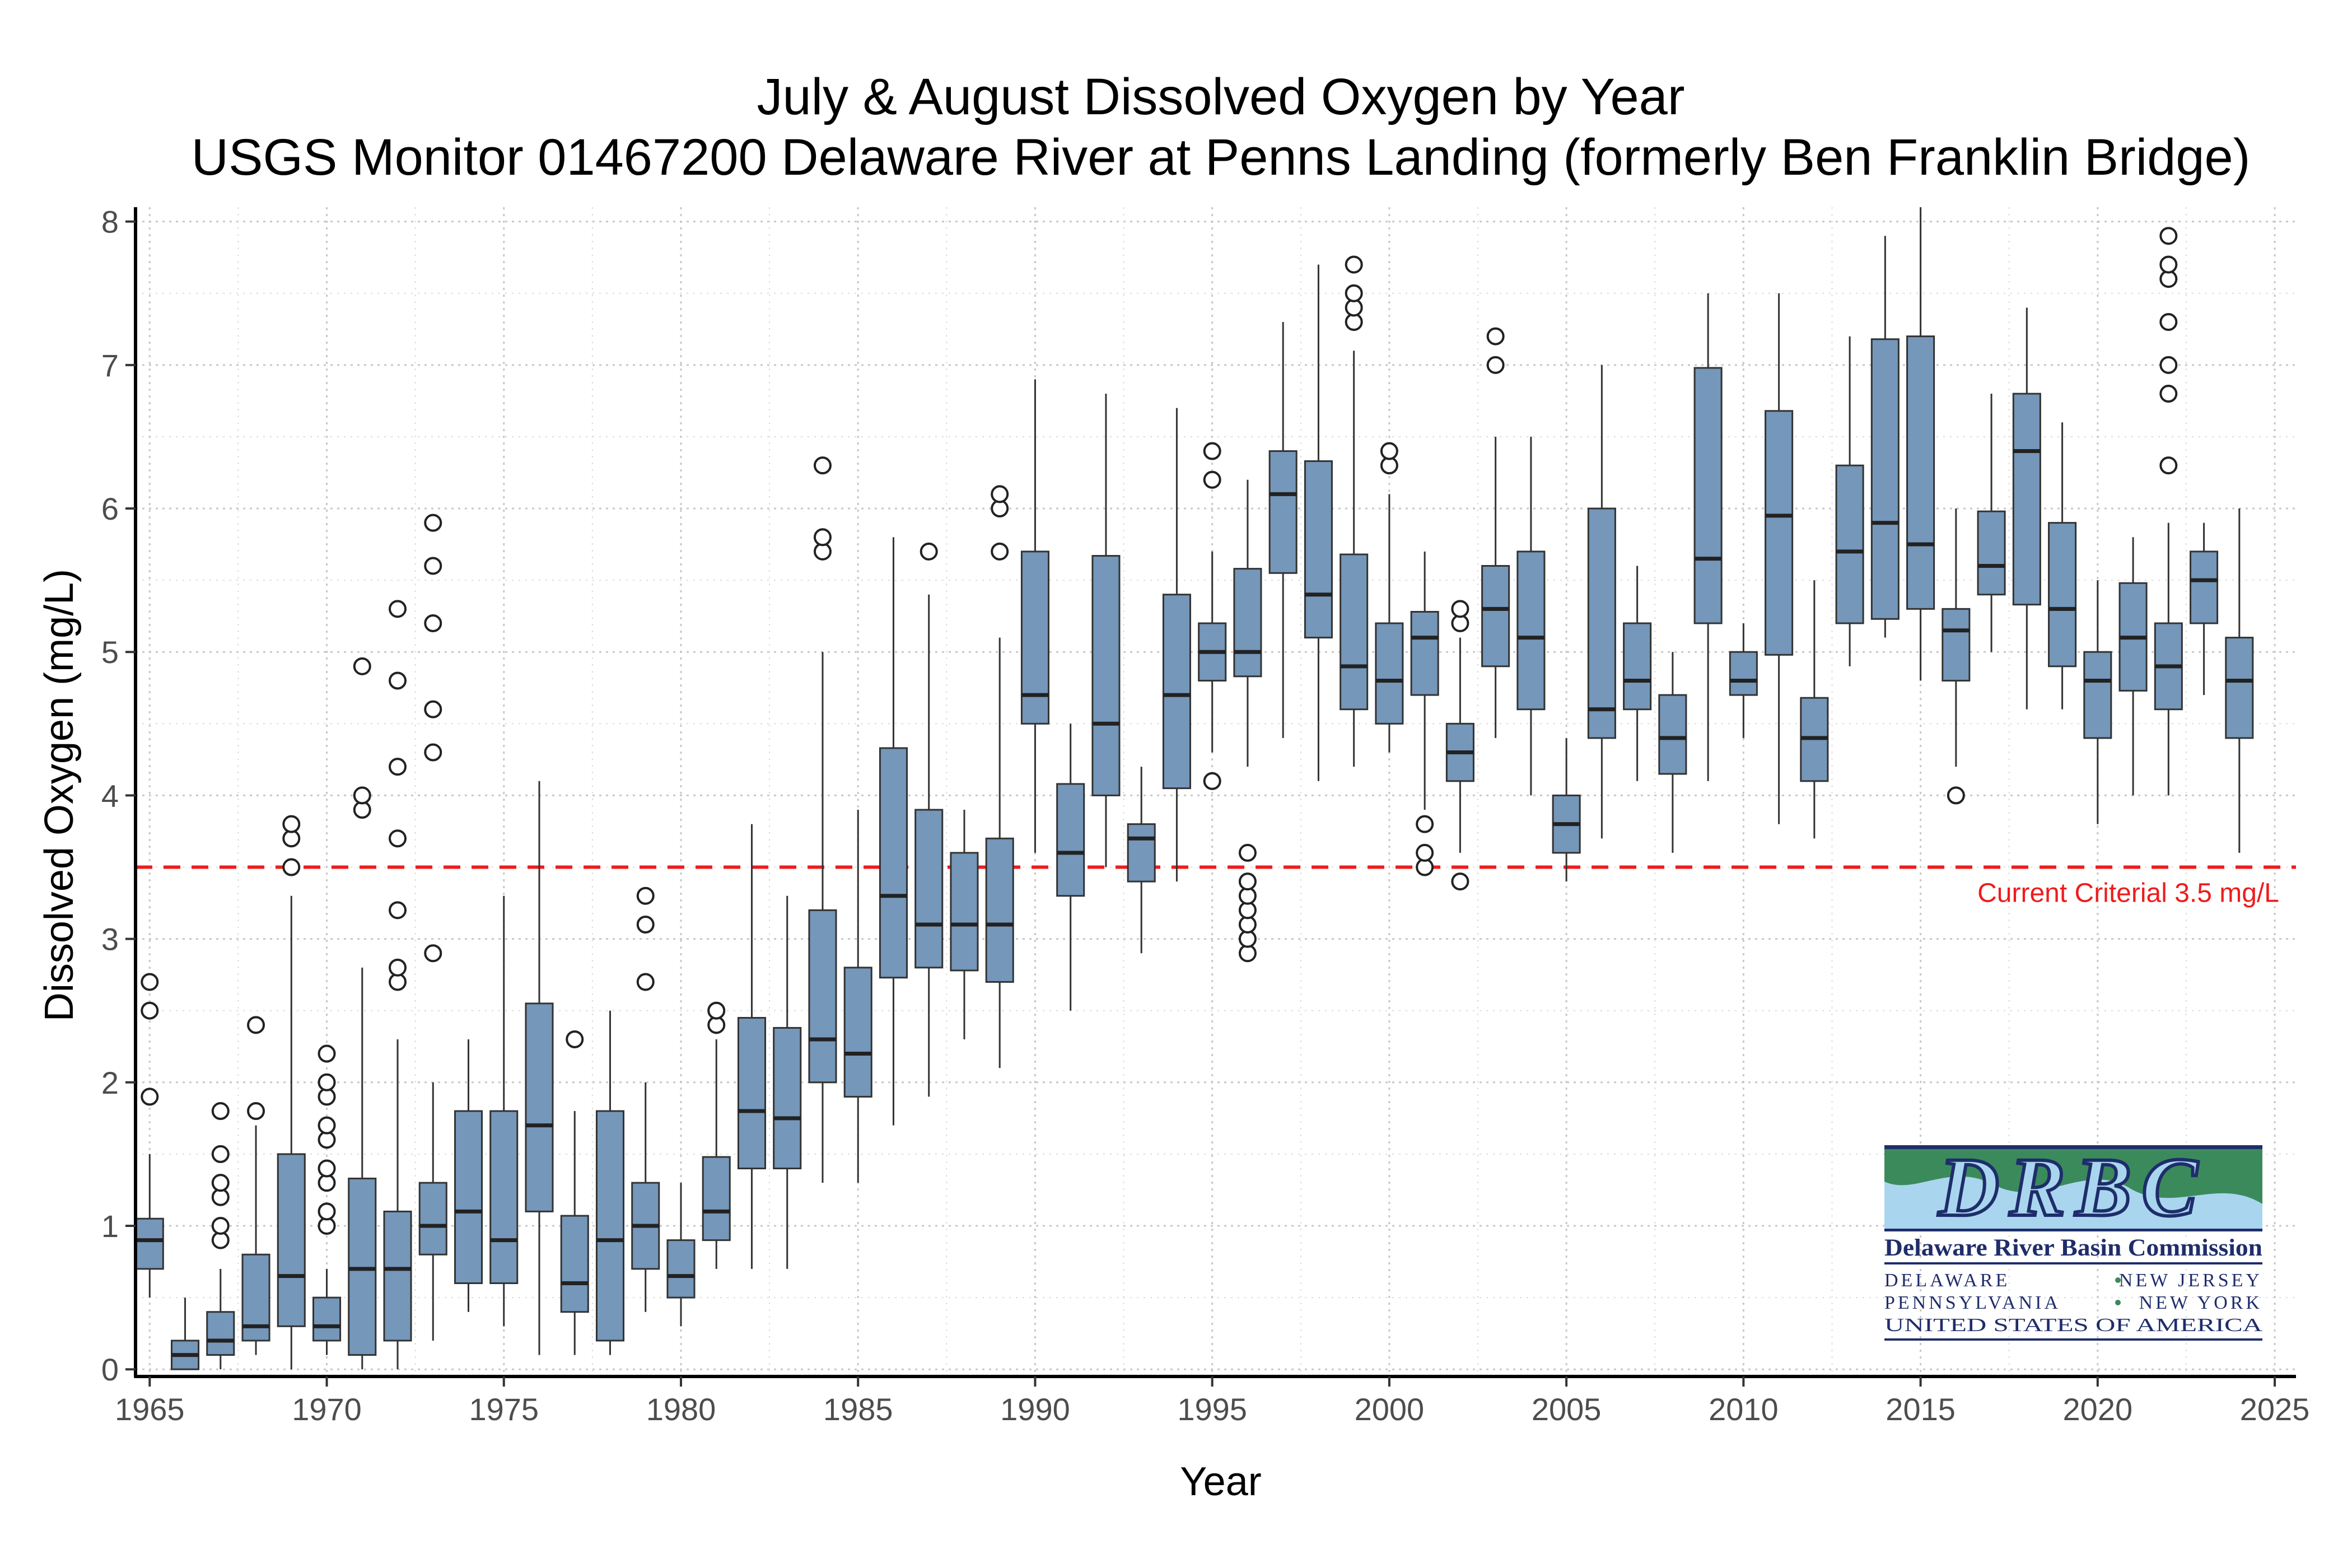 This screenshot has width=2352, height=1568. Describe the element at coordinates (646, 1099) in the screenshot. I see `boxplot-1979` at that location.